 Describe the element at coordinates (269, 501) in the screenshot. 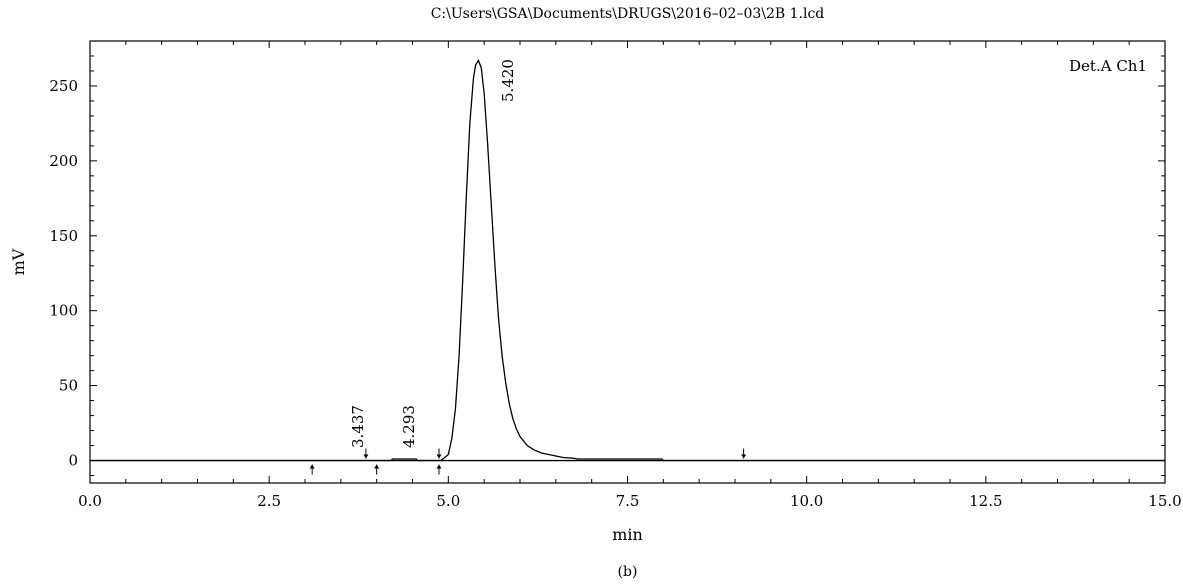

I see `x-tick-label: 2.5` at that location.